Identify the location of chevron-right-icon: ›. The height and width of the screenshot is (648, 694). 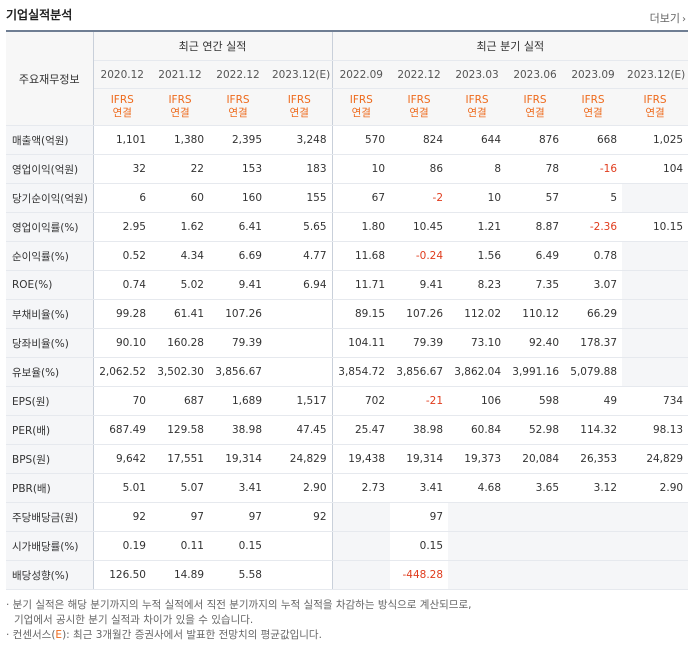
(684, 19).